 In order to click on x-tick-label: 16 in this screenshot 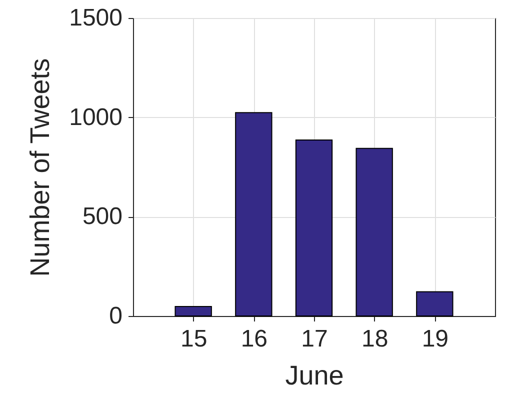, I will do `click(254, 339)`.